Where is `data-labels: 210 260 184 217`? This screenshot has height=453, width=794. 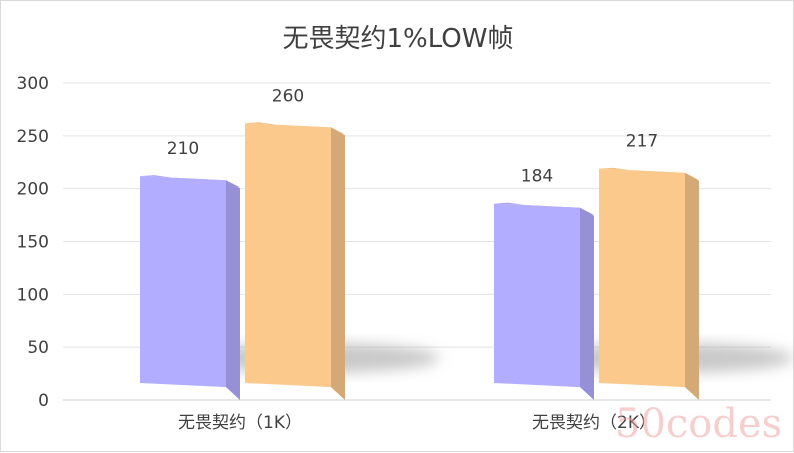
data-labels: 210 260 184 217 is located at coordinates (412, 136).